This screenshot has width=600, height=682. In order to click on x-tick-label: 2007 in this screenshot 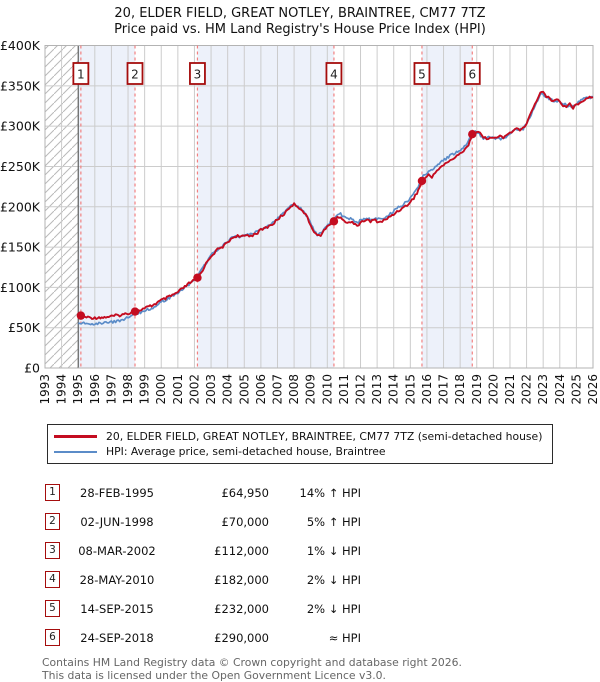, I will do `click(277, 389)`.